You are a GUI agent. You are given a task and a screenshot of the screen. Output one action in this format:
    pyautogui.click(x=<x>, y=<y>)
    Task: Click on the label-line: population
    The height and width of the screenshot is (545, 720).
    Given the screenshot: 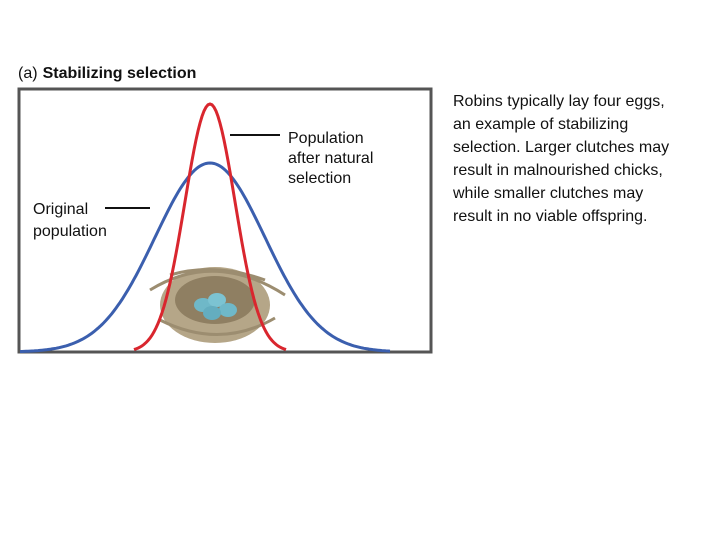 What is the action you would take?
    pyautogui.click(x=70, y=231)
    